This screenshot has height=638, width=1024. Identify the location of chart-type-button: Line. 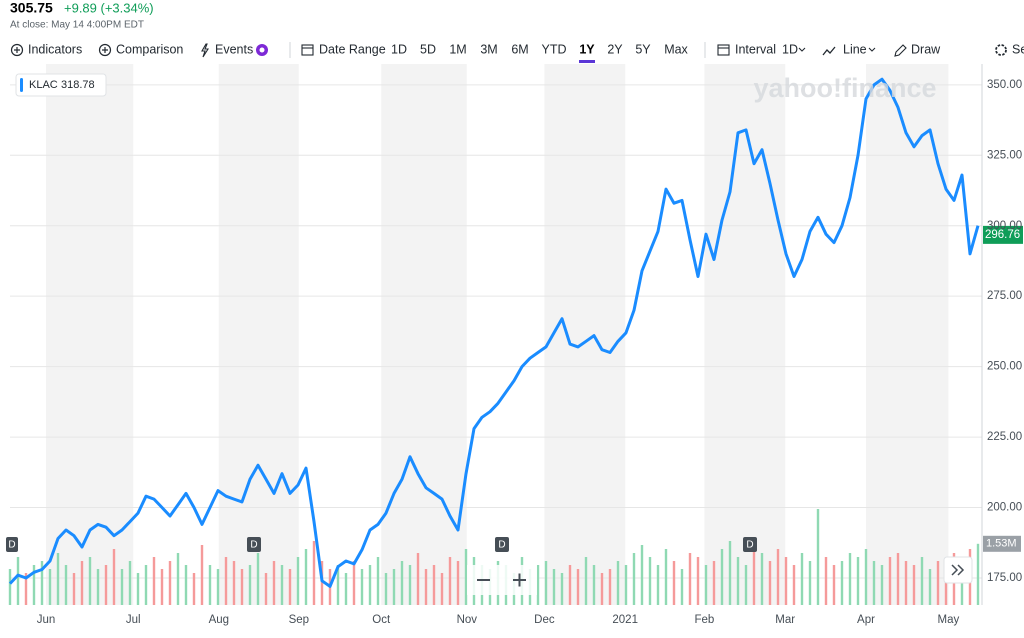
(855, 49).